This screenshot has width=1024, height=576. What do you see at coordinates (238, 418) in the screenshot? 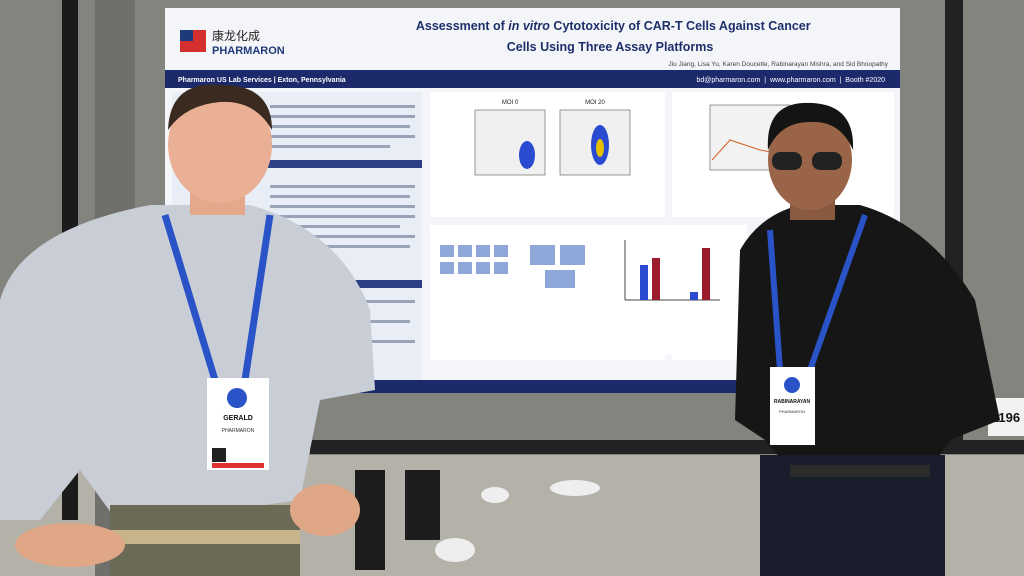
I see `badge-name: GERALD` at bounding box center [238, 418].